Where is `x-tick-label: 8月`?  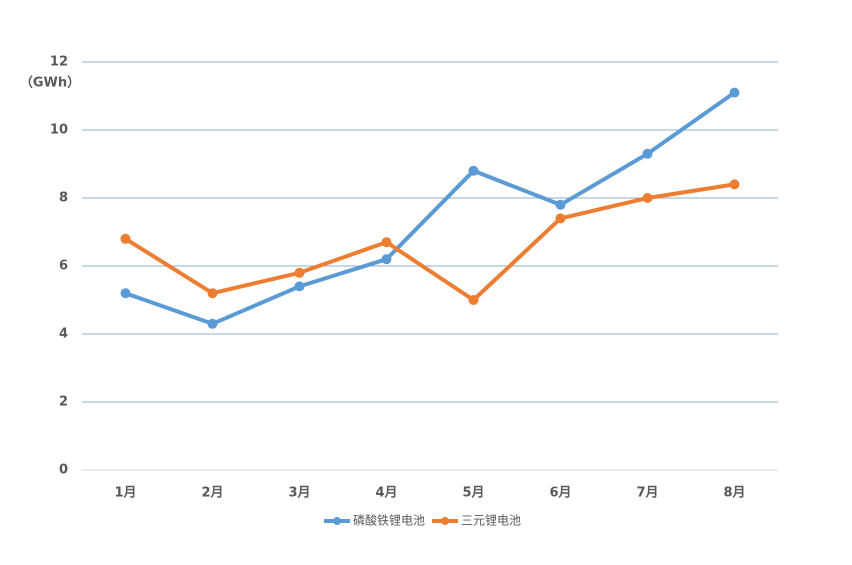
x-tick-label: 8月 is located at coordinates (734, 493).